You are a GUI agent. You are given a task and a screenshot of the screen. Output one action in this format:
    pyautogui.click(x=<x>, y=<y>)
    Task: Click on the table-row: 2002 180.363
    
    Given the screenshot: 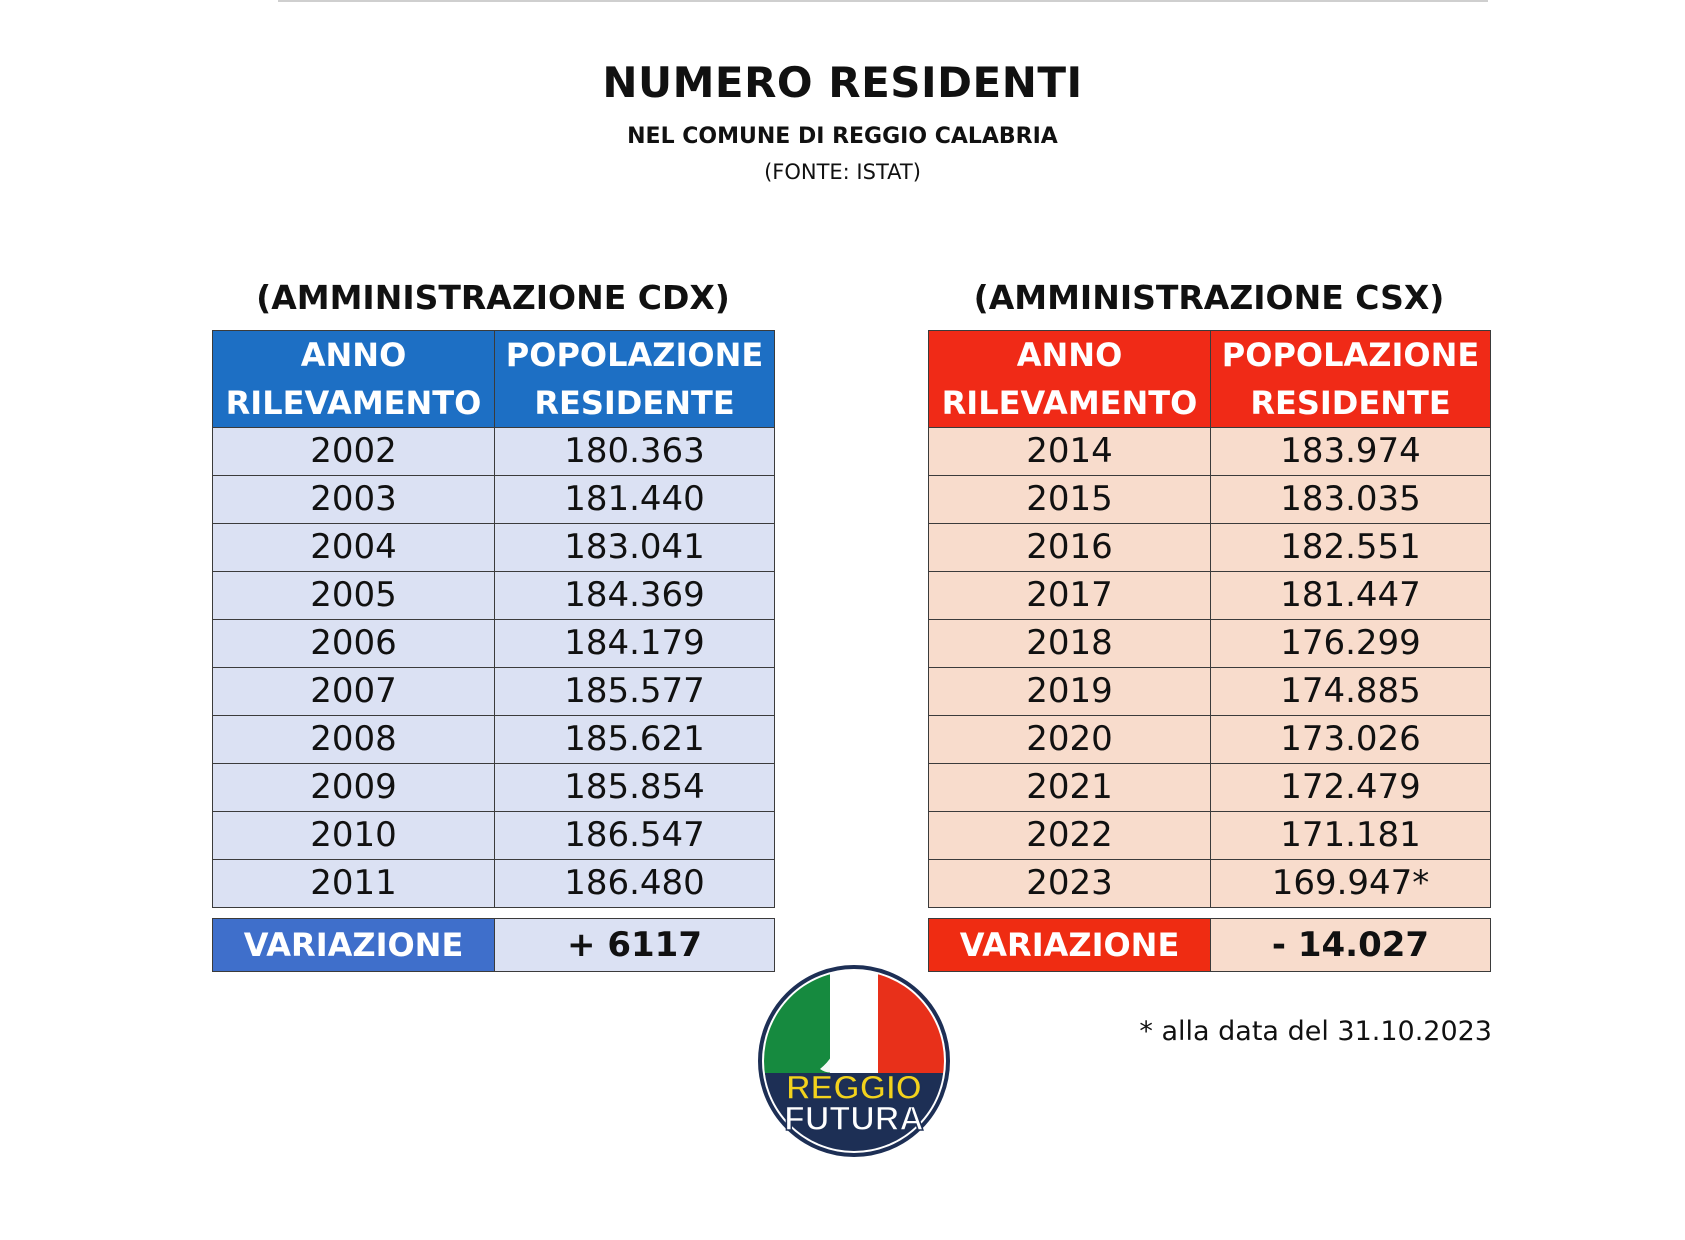 What is the action you would take?
    pyautogui.click(x=493, y=451)
    